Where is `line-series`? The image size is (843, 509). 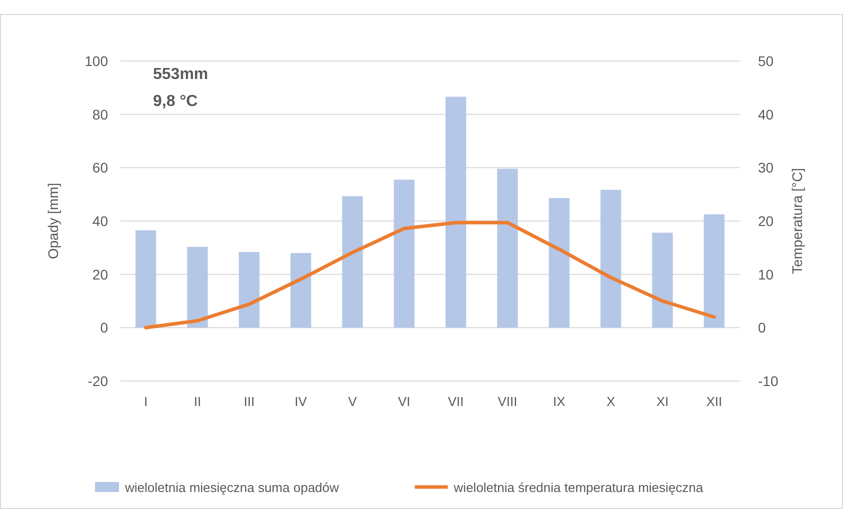 line-series is located at coordinates (430, 275).